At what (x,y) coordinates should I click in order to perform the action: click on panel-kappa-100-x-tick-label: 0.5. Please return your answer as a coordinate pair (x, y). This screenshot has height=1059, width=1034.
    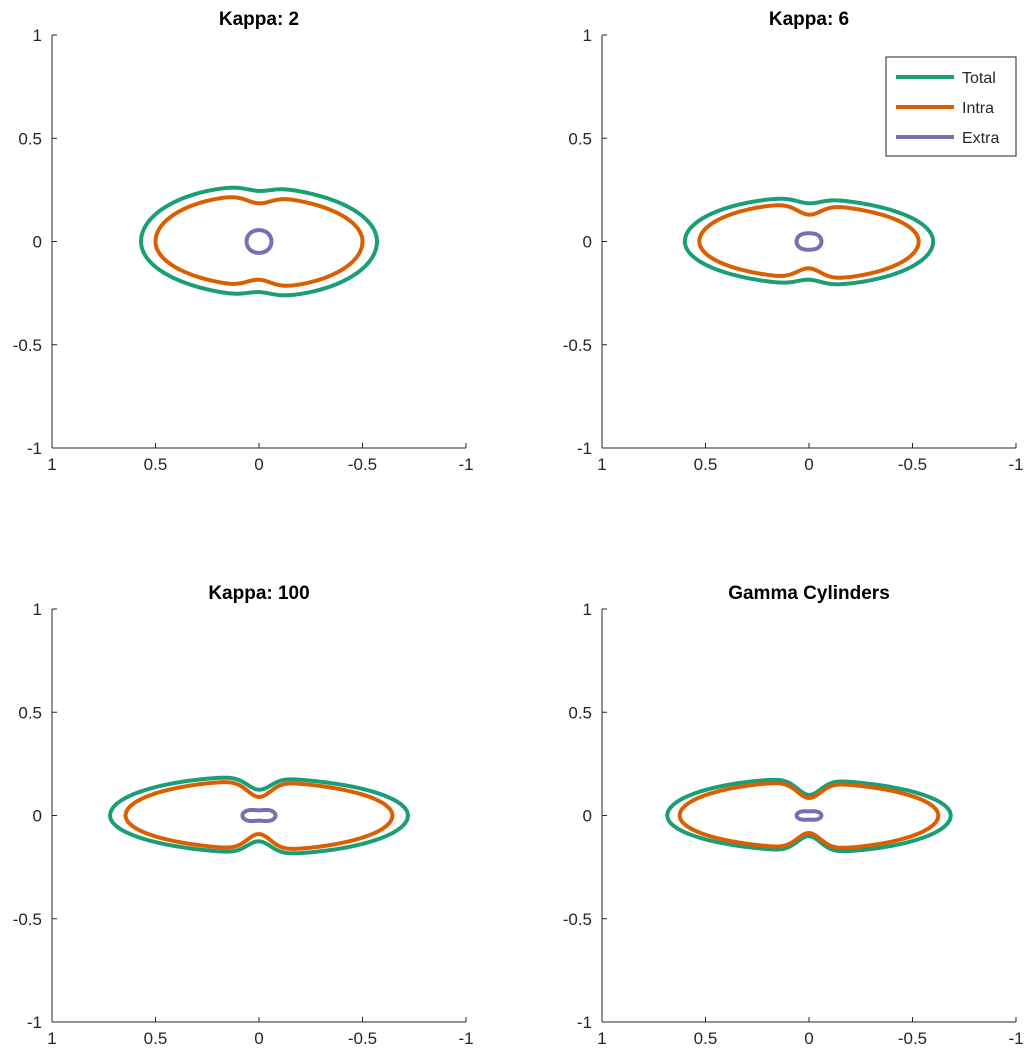
    Looking at the image, I should click on (156, 1038).